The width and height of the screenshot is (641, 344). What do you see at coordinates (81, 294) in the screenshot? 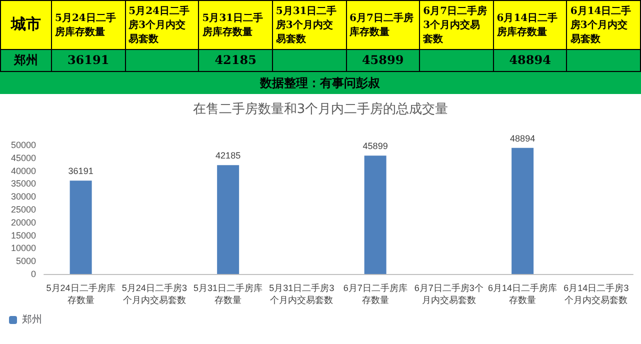
I see `x-tick-label: 5月24日二手房库 存数量` at bounding box center [81, 294].